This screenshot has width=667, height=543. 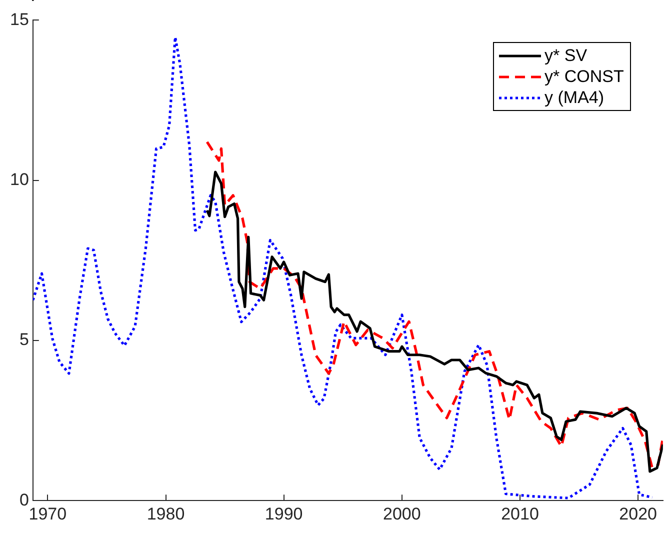 What do you see at coordinates (402, 514) in the screenshot?
I see `x-tick-label: 2000` at bounding box center [402, 514].